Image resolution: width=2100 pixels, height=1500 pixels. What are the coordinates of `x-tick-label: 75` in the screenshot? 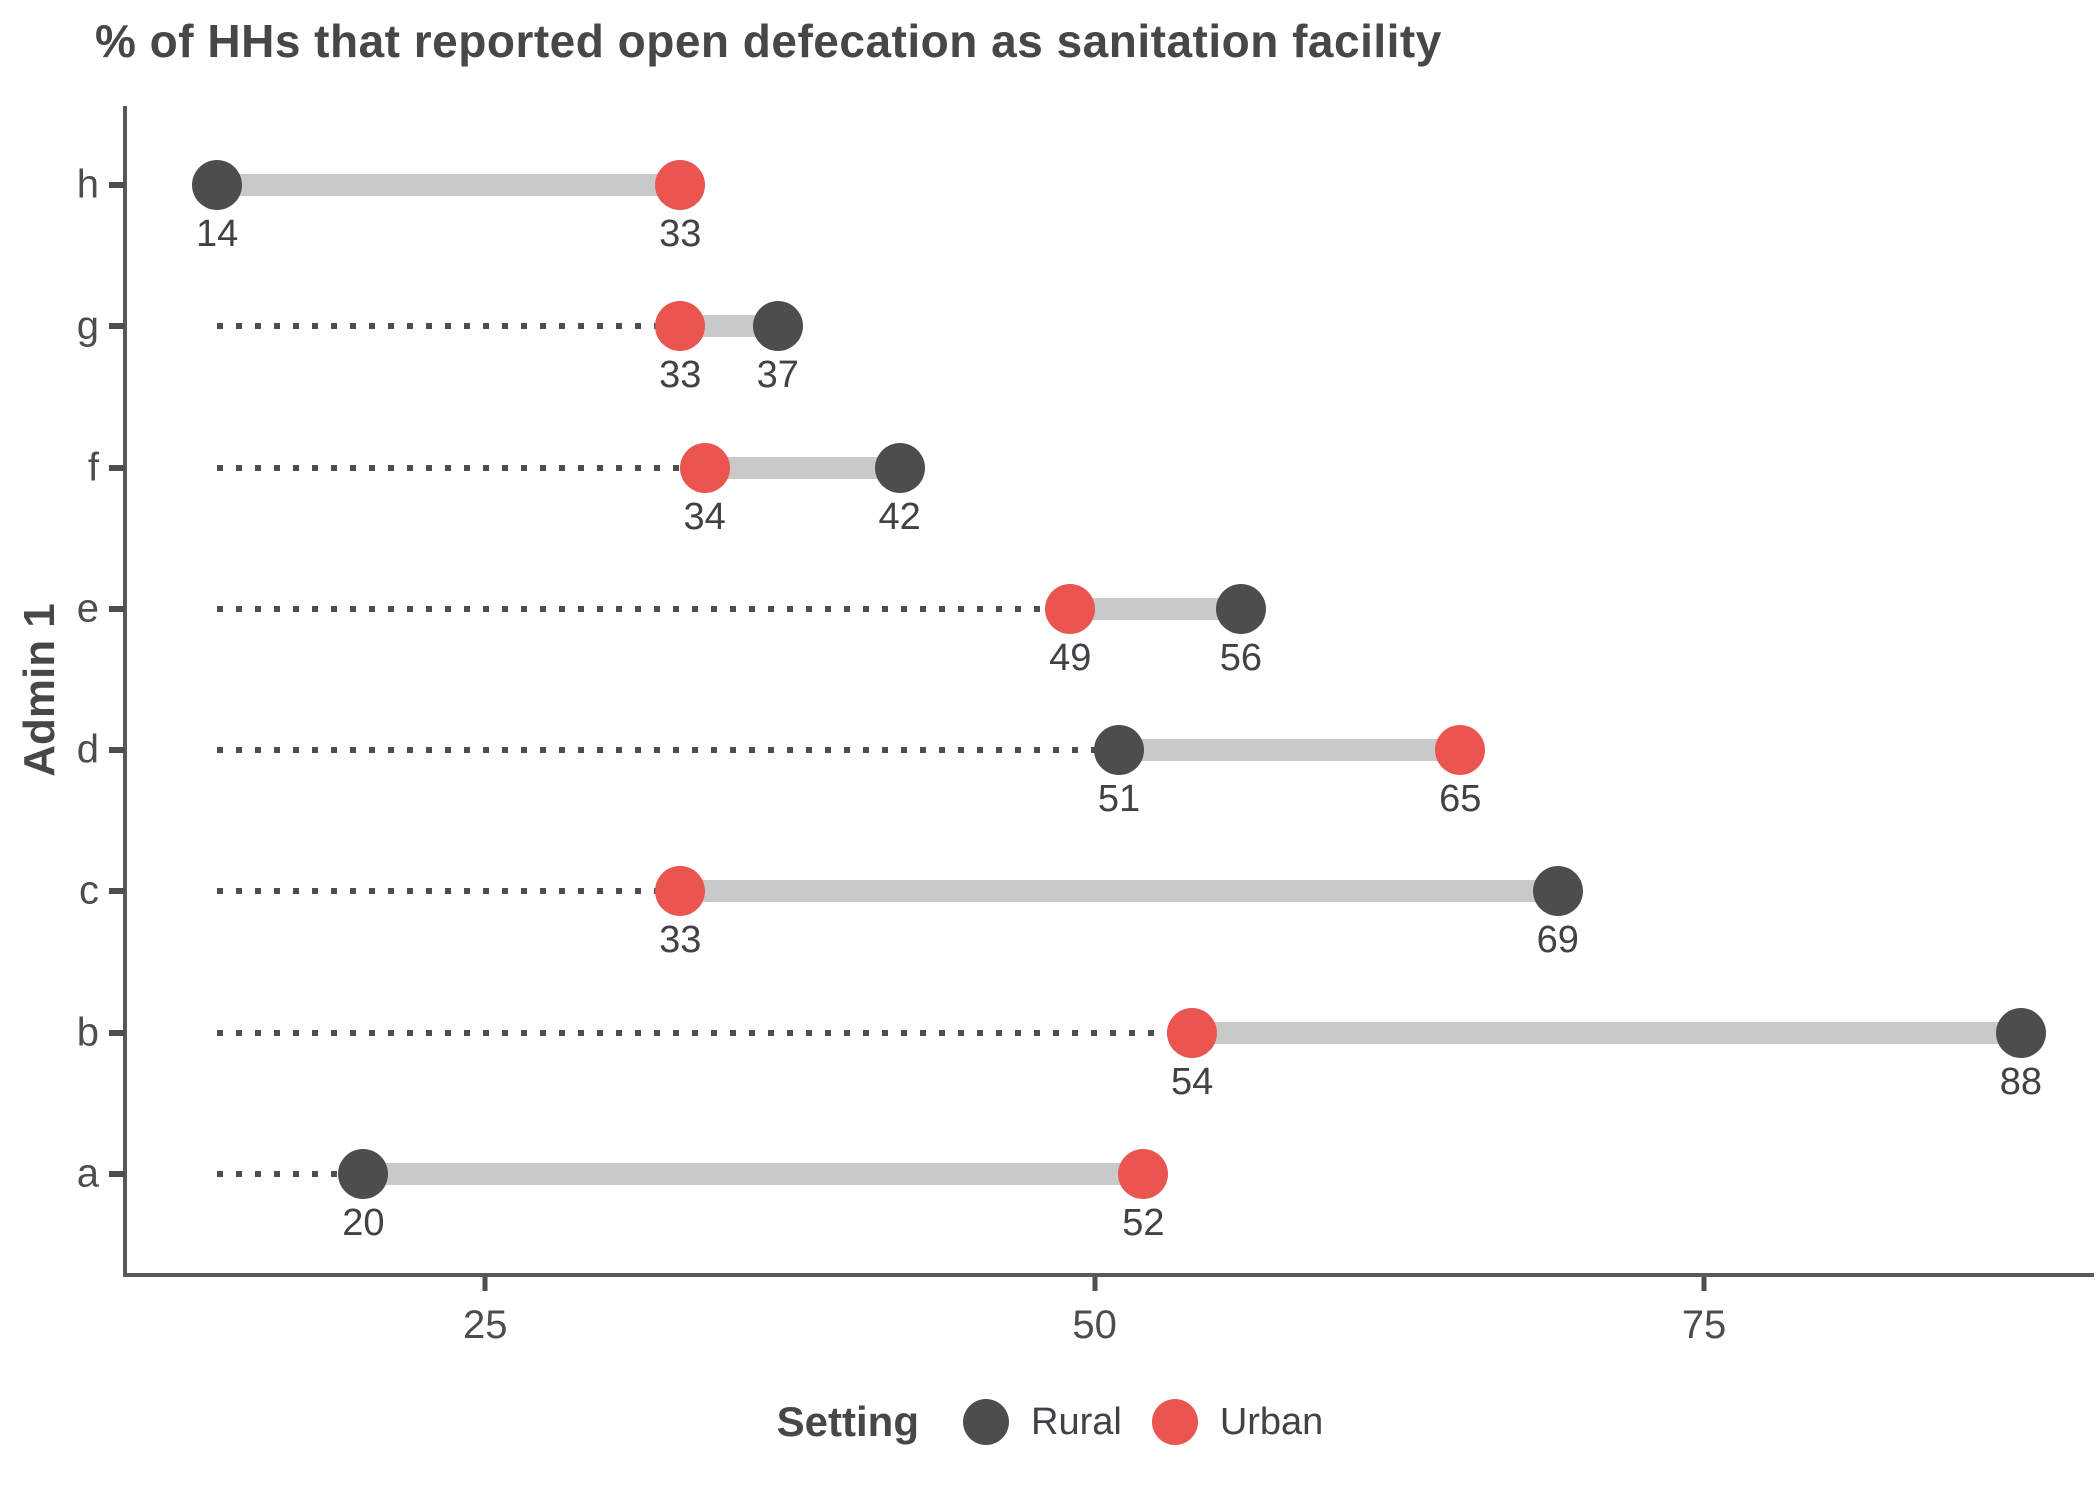 It's located at (1704, 1325).